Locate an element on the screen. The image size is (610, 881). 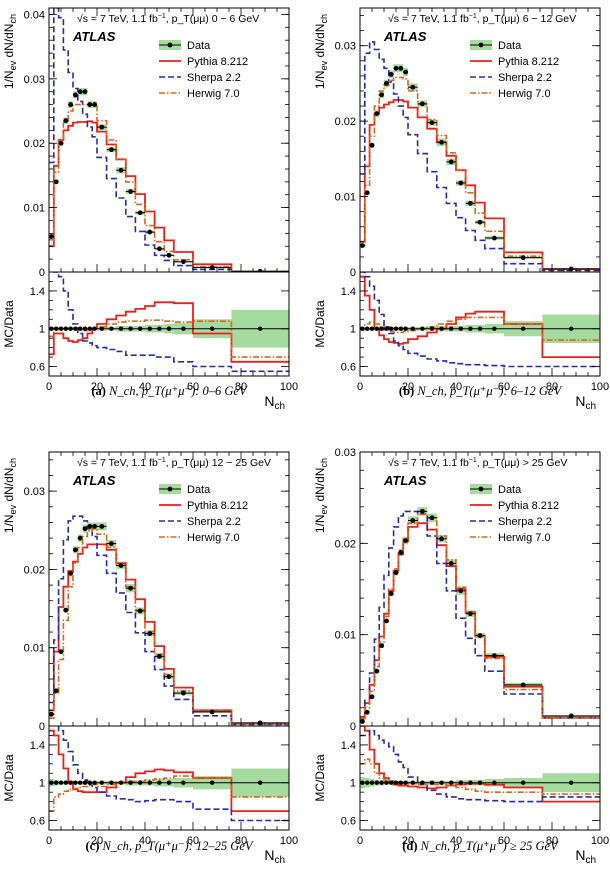
caption-body: N_ch, p_T(μ⁺μ⁻) ≥ 25 GeV is located at coordinates (489, 846).